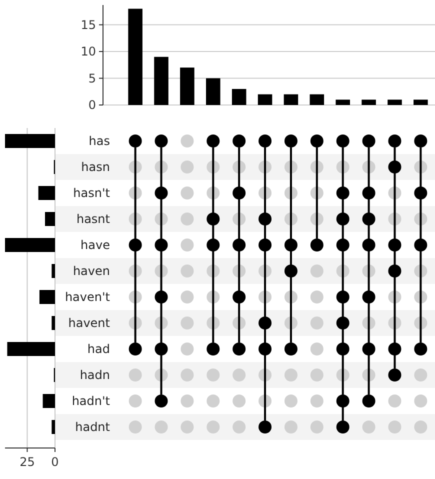 Image resolution: width=435 pixels, height=479 pixels. Describe the element at coordinates (91, 401) in the screenshot. I see `y-tick-label: hadn't` at that location.